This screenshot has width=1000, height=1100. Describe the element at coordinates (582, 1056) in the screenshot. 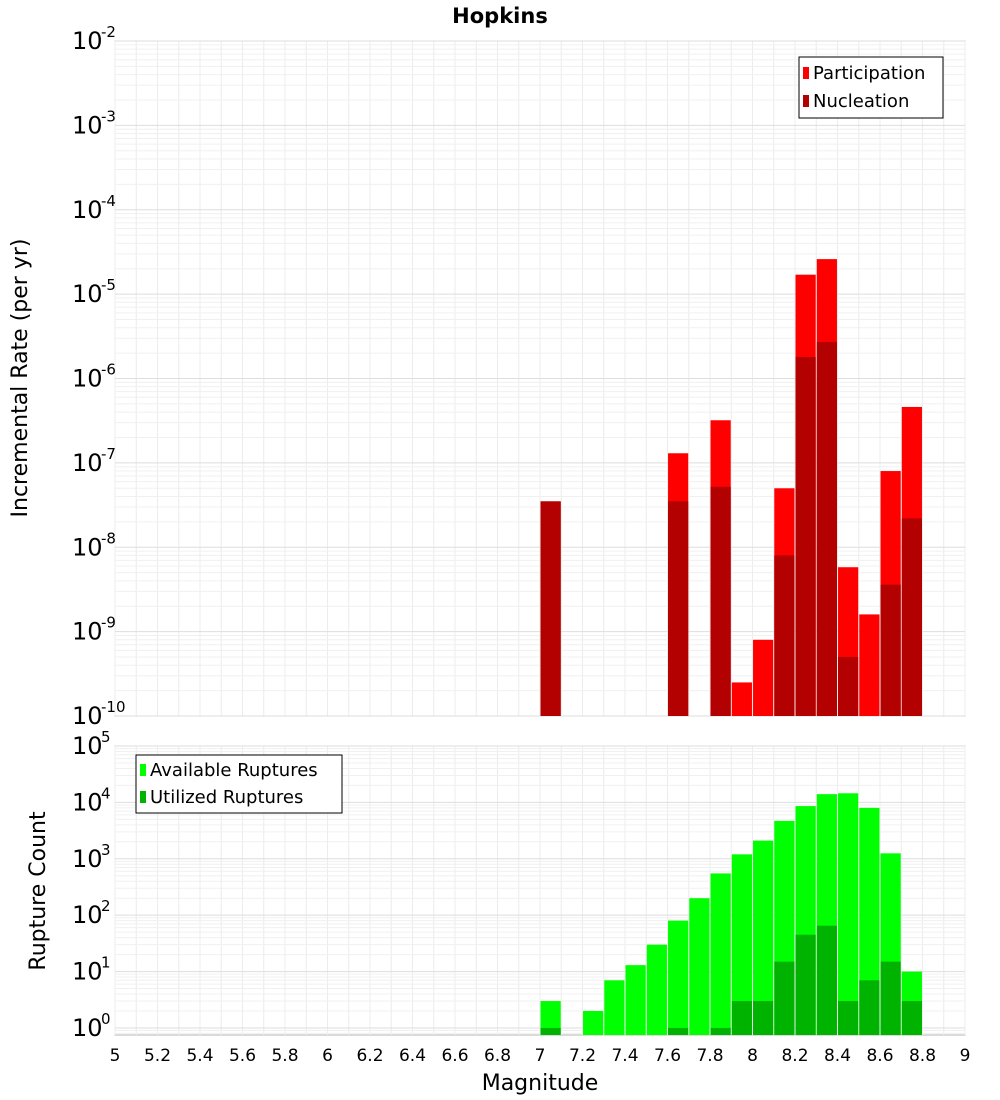

I see `x-tick-label: 7.2` at that location.